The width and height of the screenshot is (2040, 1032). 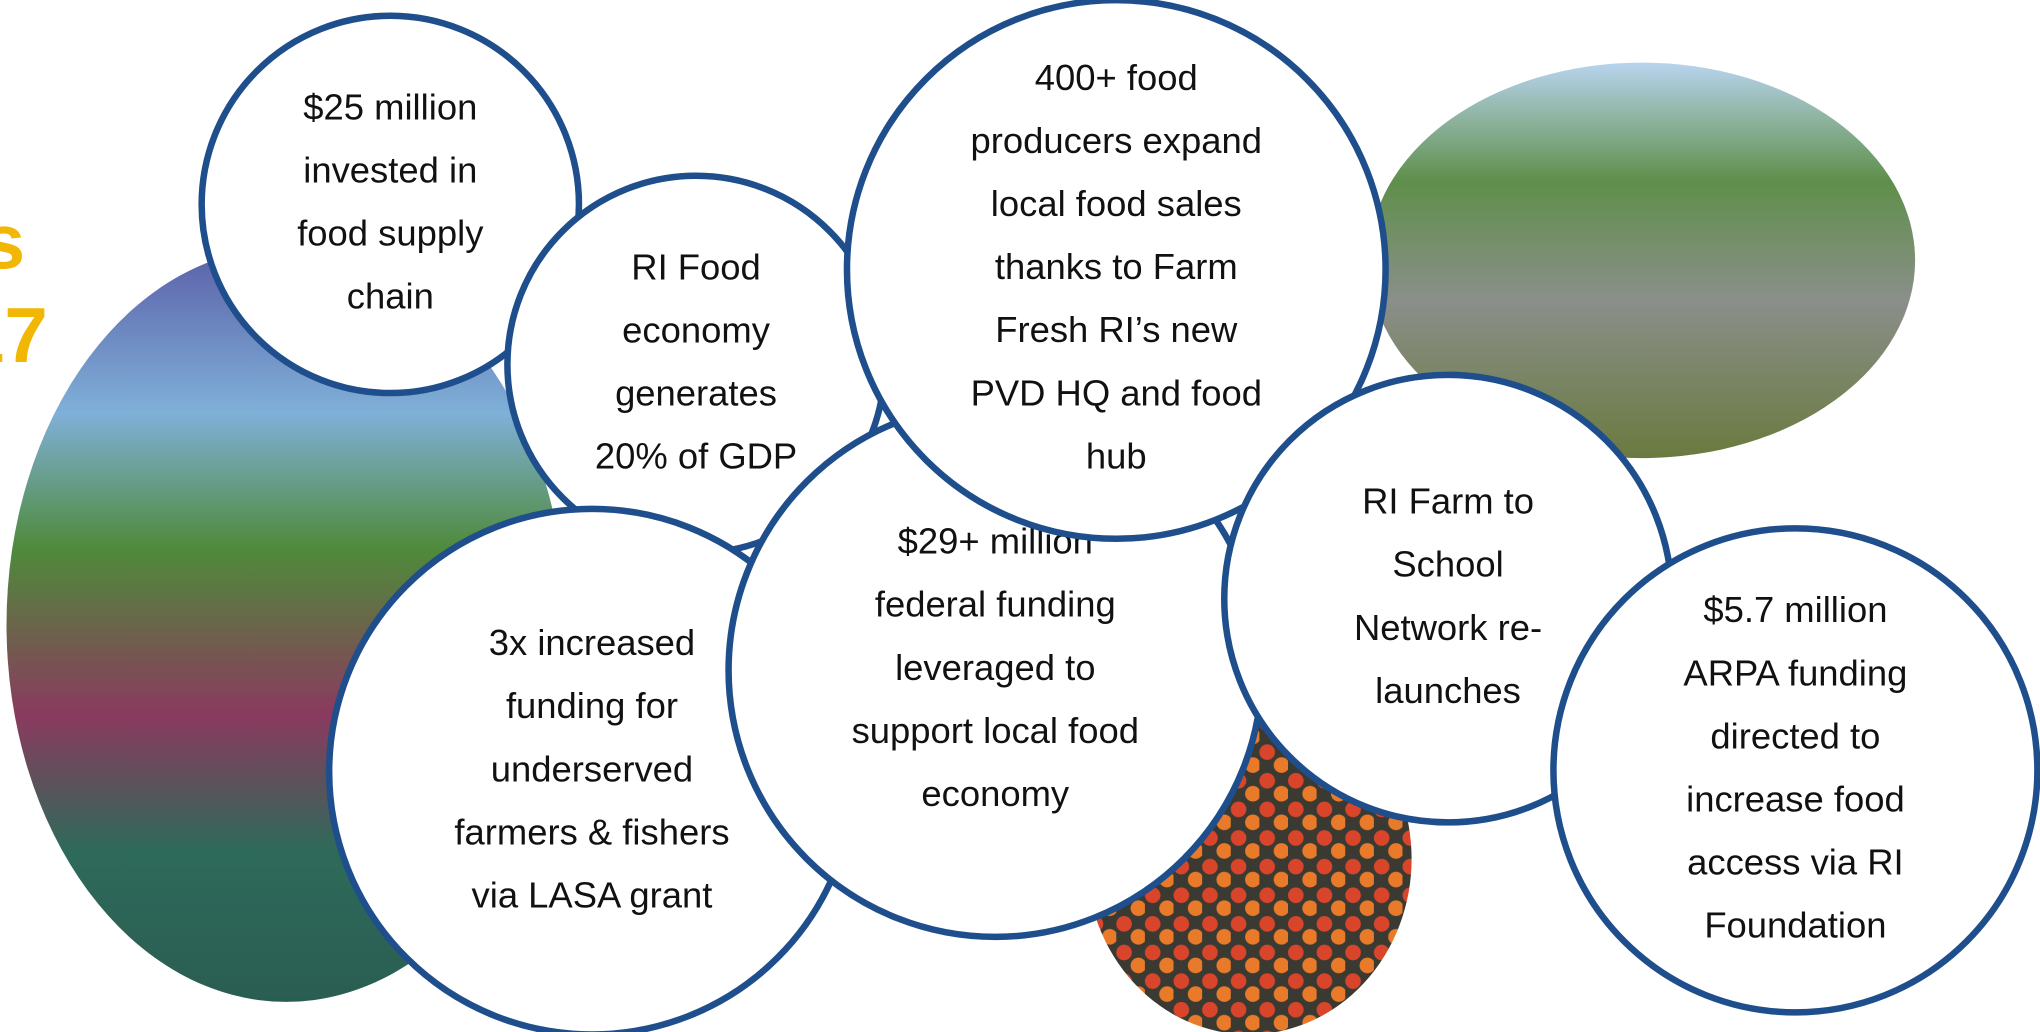 I want to click on bubble-line: 20% of GDP, so click(x=696, y=456).